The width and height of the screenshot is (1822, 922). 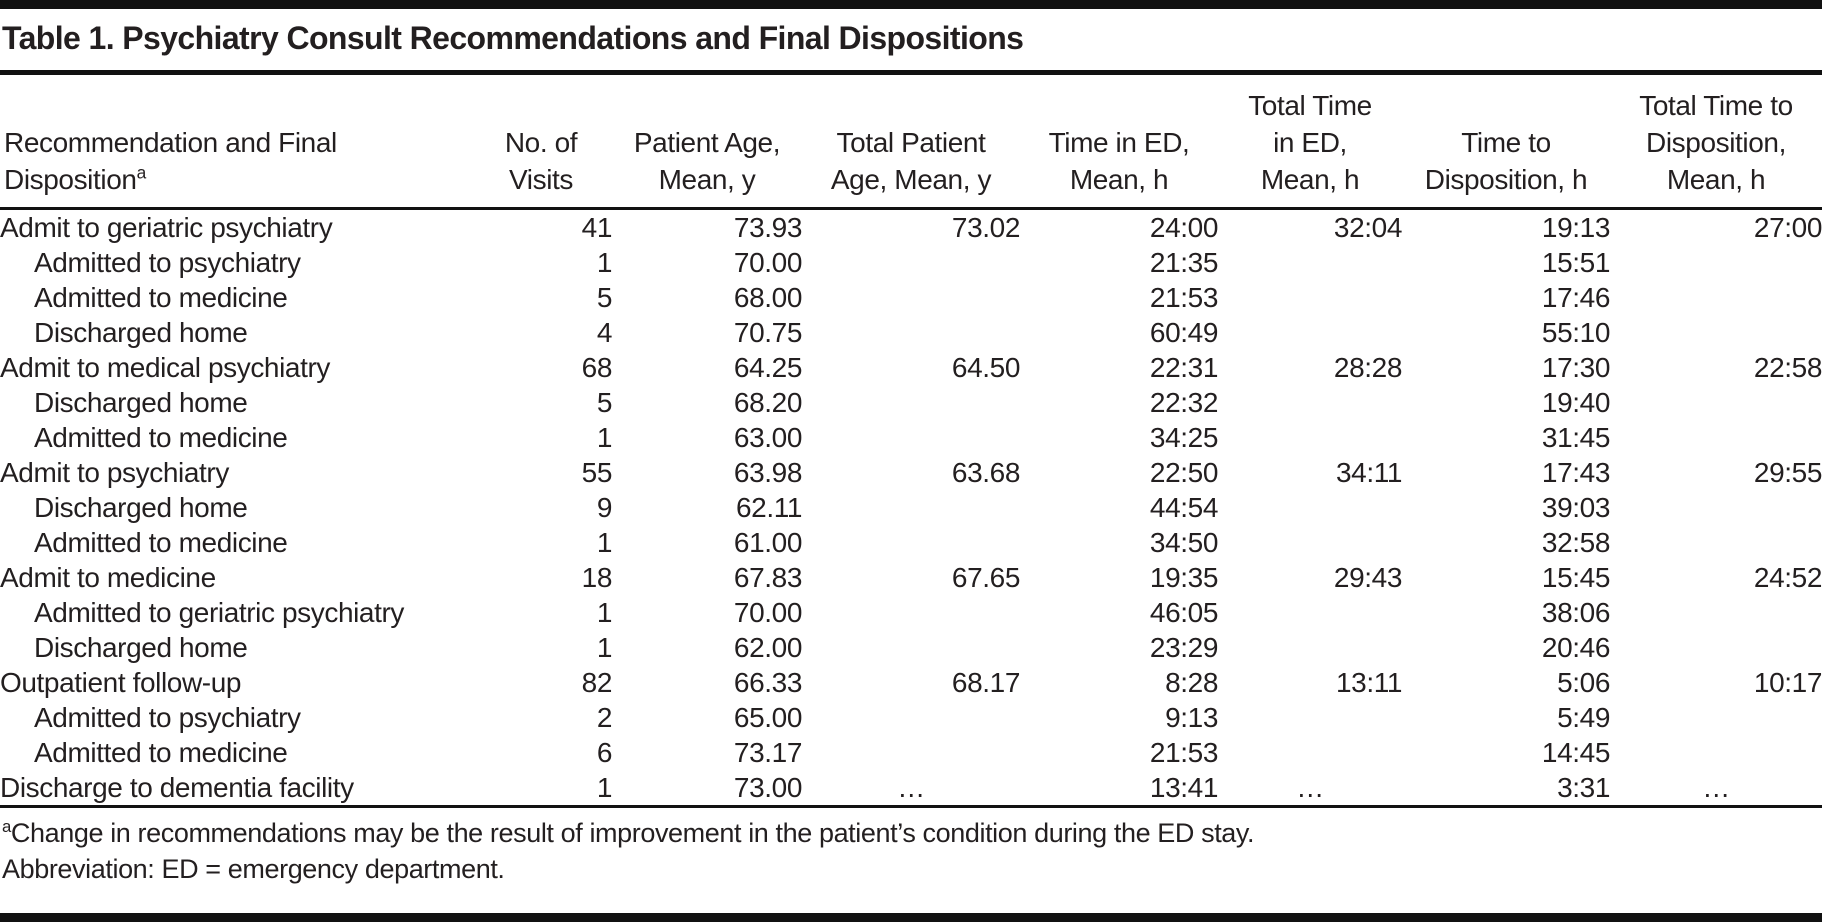 What do you see at coordinates (604, 332) in the screenshot?
I see `cell-visits: 4` at bounding box center [604, 332].